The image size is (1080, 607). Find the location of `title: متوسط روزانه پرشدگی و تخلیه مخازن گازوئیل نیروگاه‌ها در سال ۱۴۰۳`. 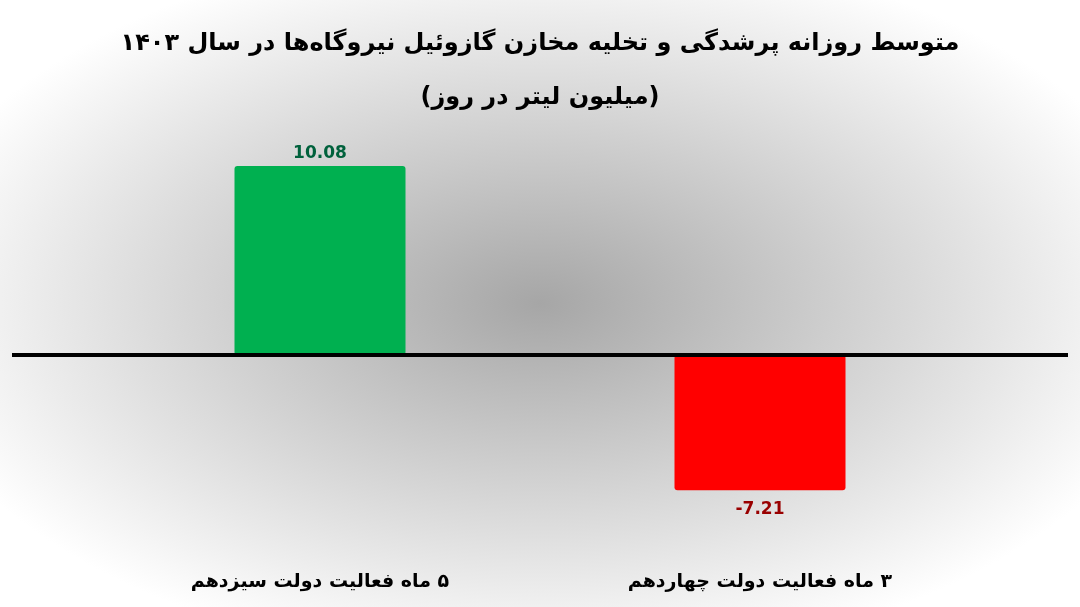

title: متوسط روزانه پرشدگی و تخلیه مخازن گازوئیل نیروگاه‌ها در سال ۱۴۰۳ is located at coordinates (540, 42).